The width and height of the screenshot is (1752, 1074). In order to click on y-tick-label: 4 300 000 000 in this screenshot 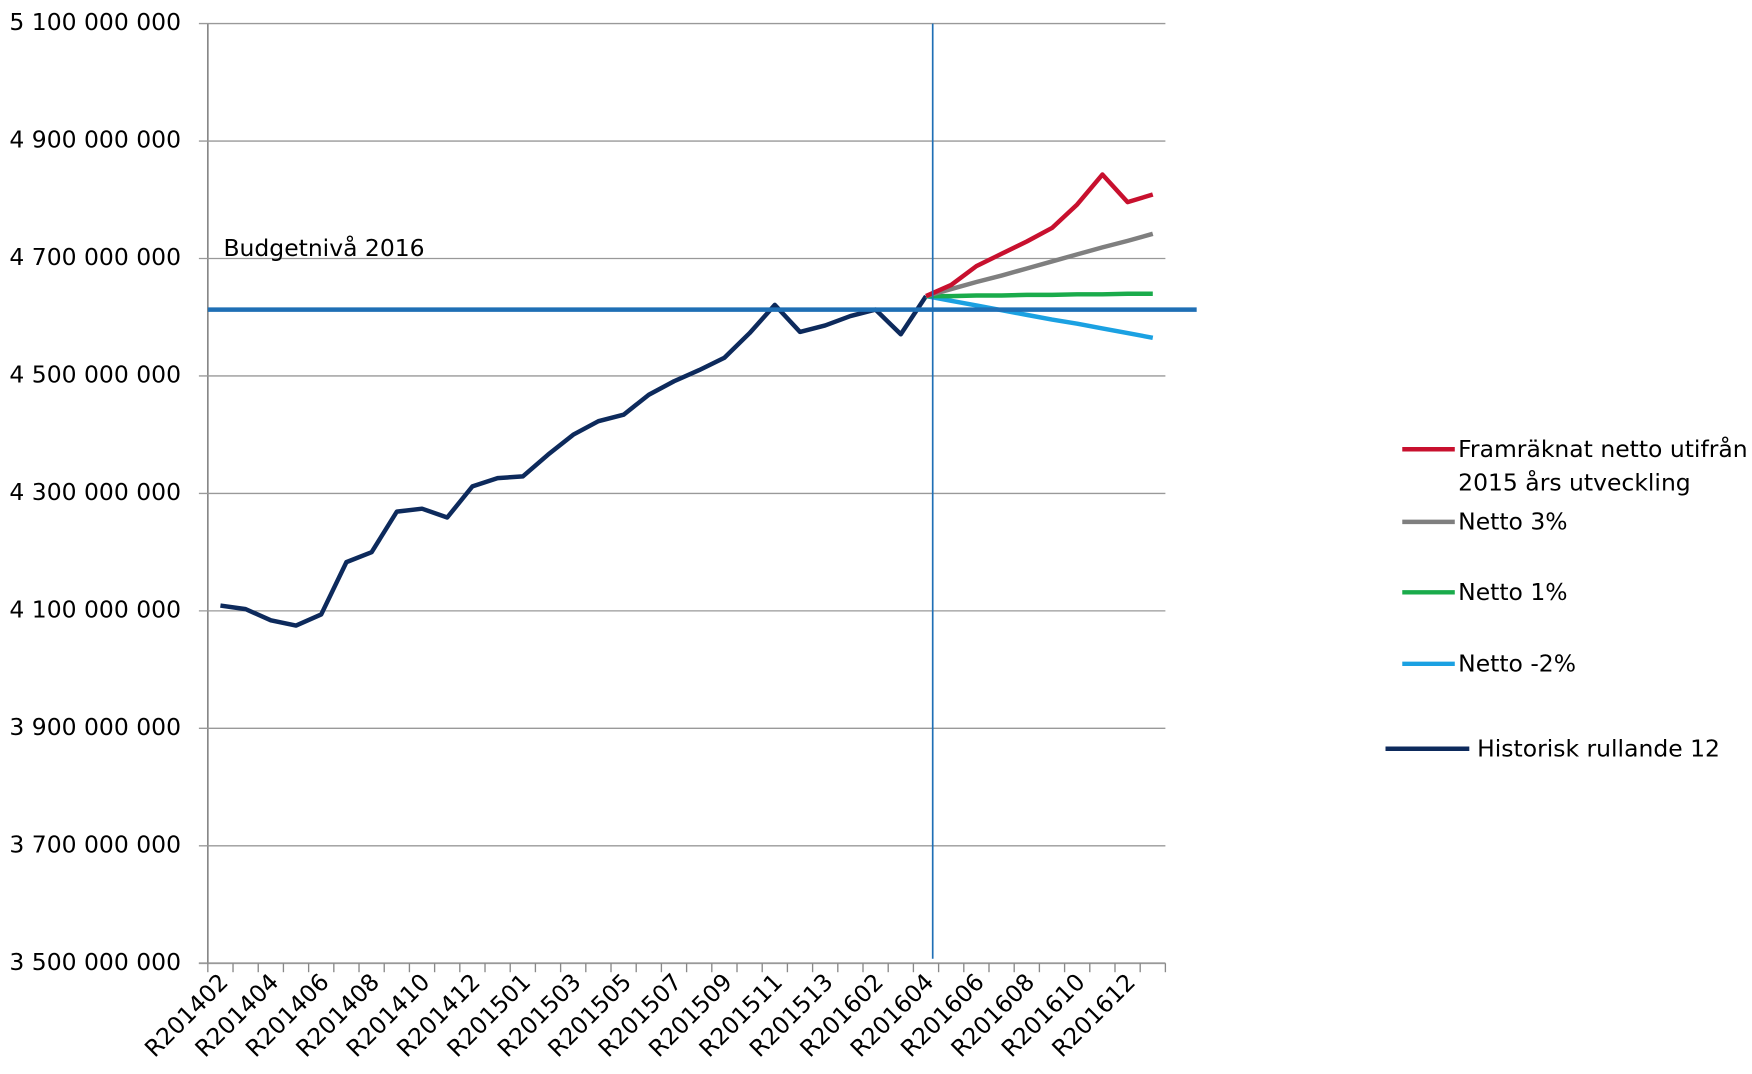, I will do `click(95, 492)`.